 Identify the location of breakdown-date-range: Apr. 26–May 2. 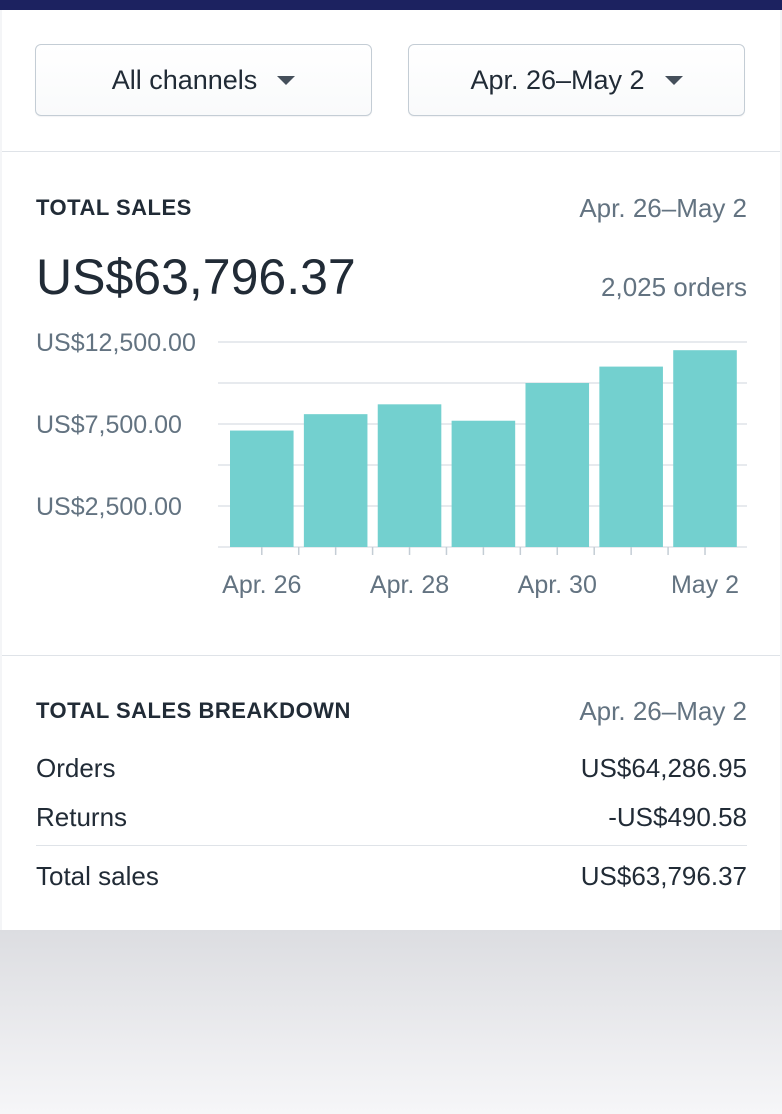
(663, 711).